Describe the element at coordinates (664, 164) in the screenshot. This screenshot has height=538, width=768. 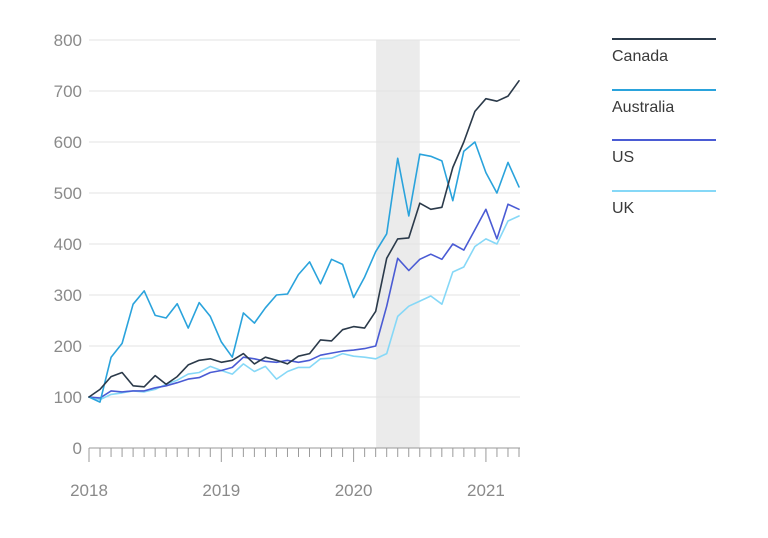
I see `legend-item-us: US` at that location.